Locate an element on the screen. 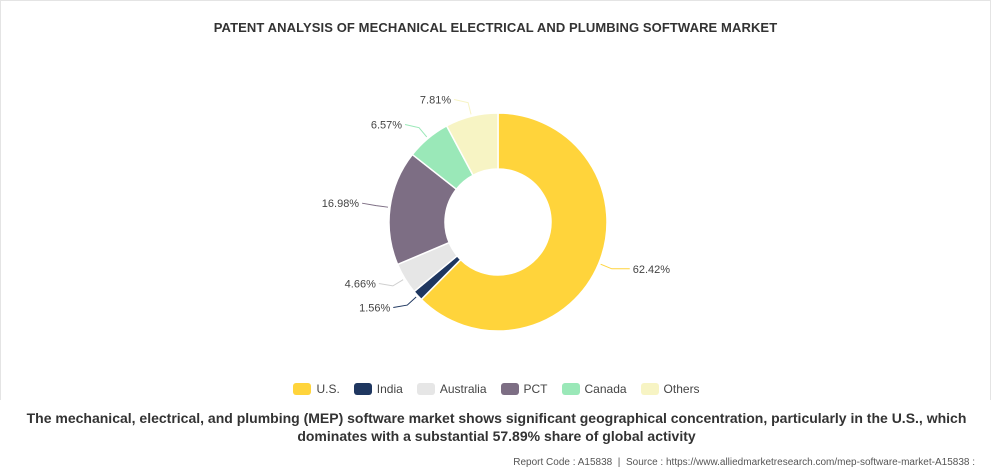  data-label-pct: 16.98% is located at coordinates (341, 204).